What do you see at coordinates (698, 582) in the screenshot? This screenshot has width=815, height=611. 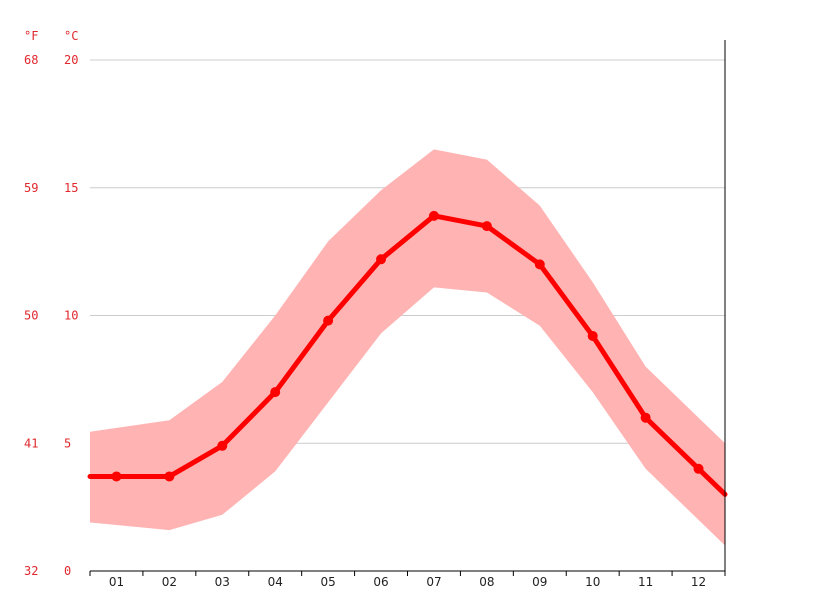 I see `x-tick-label: 12` at bounding box center [698, 582].